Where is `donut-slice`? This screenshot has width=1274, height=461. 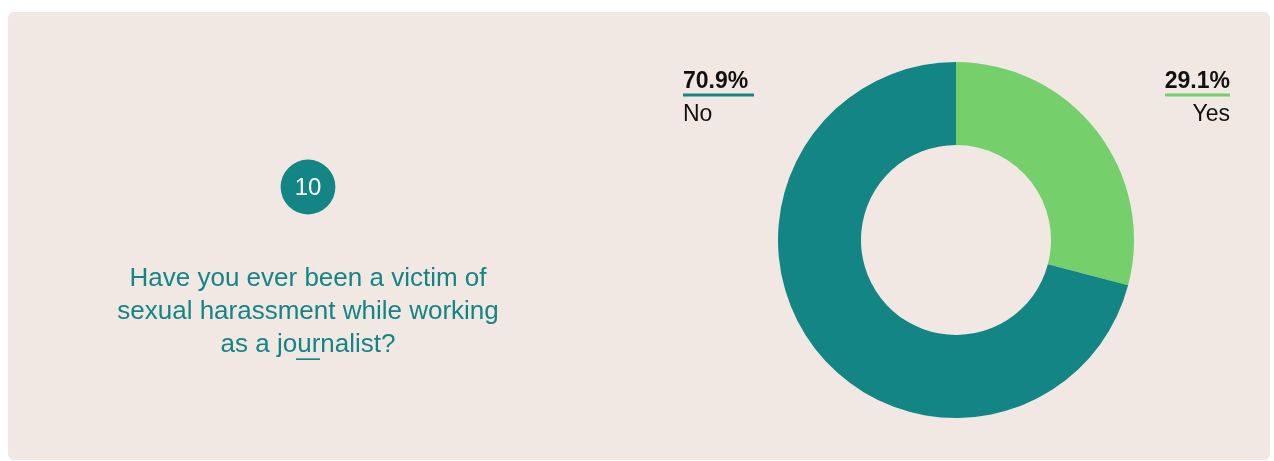 donut-slice is located at coordinates (1045, 174).